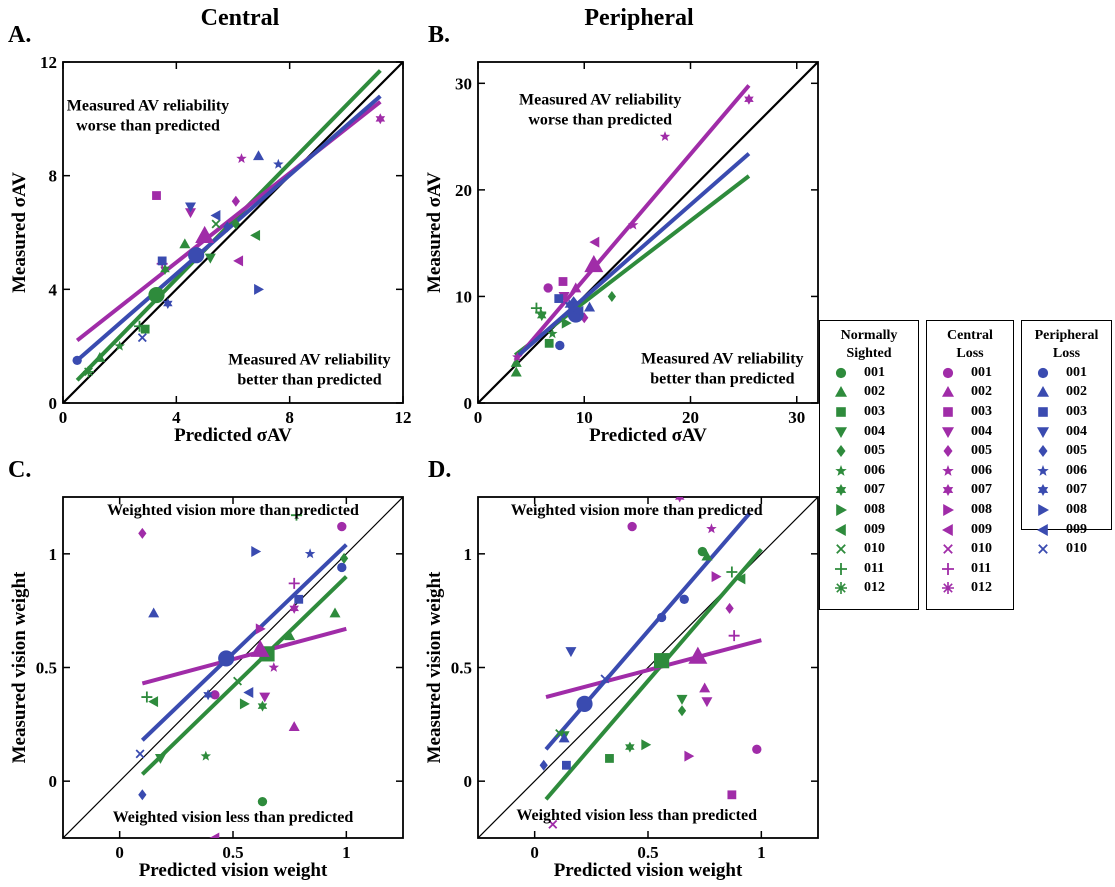 The width and height of the screenshot is (1115, 887). I want to click on legend-title: Central Loss, so click(970, 342).